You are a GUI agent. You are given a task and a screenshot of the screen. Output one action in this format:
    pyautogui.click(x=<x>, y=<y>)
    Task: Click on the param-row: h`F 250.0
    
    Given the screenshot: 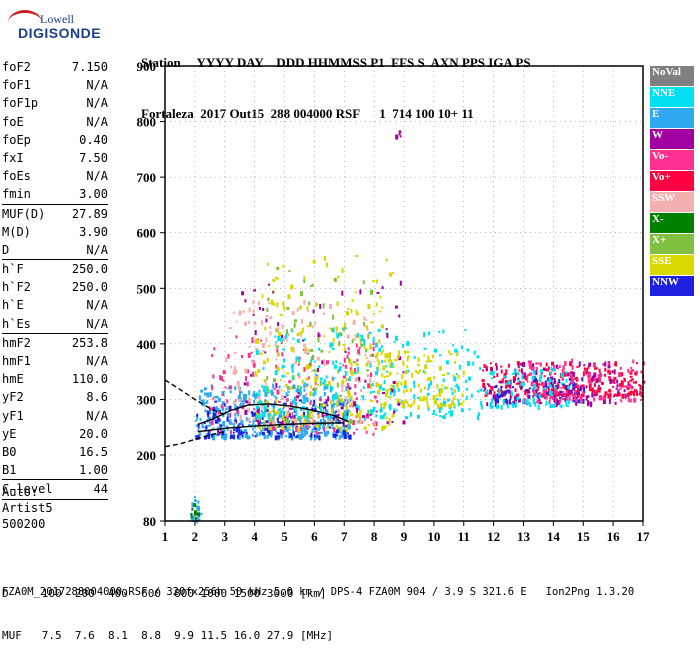 What is the action you would take?
    pyautogui.click(x=55, y=269)
    